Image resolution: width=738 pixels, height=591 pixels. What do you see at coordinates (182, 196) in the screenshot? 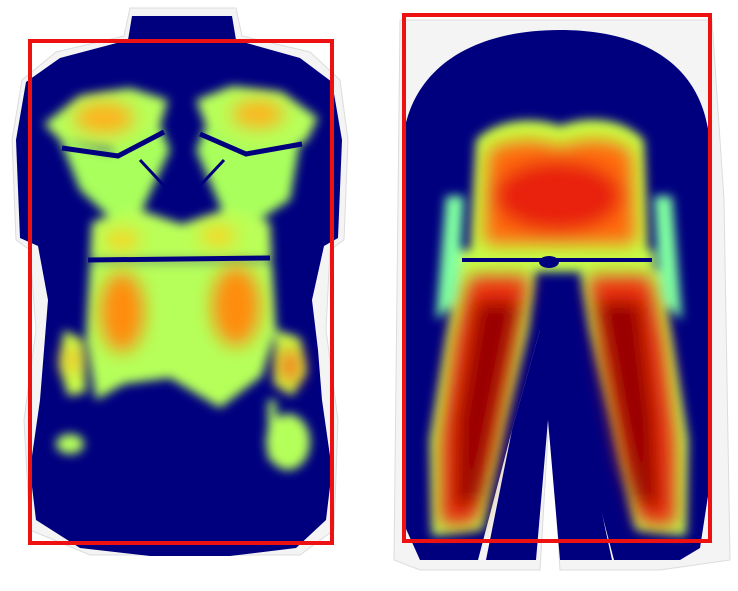
I see `torso-seams` at bounding box center [182, 196].